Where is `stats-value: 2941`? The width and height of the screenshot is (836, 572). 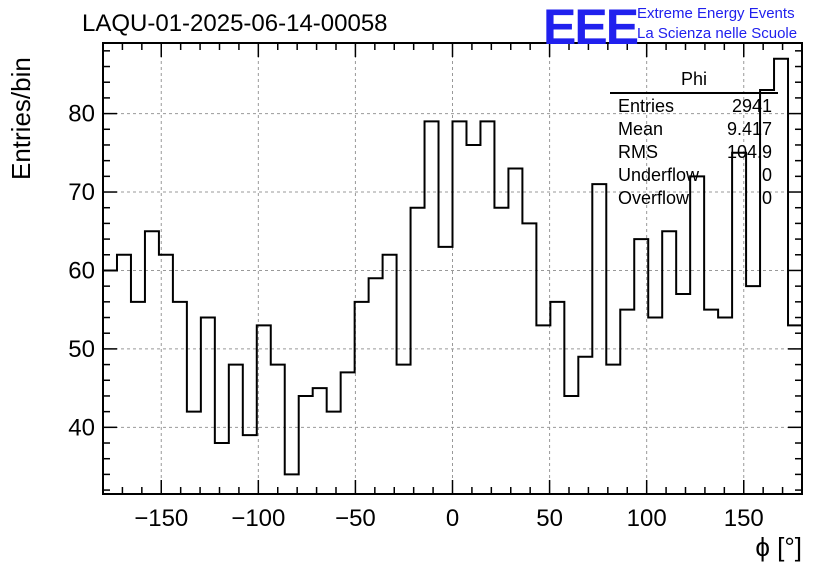 stats-value: 2941 is located at coordinates (751, 106).